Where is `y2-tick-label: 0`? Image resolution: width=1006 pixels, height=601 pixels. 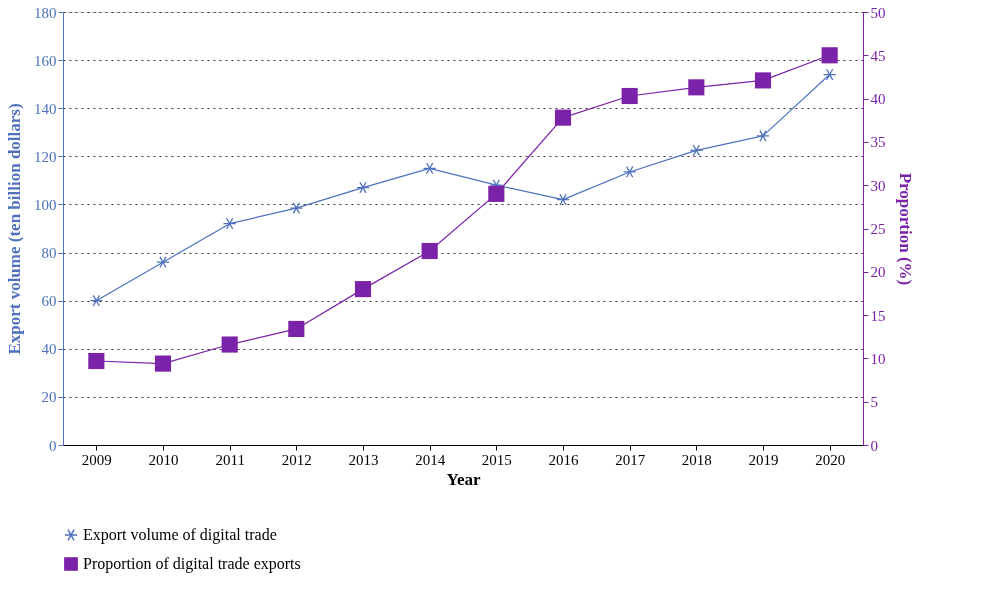 y2-tick-label: 0 is located at coordinates (874, 445).